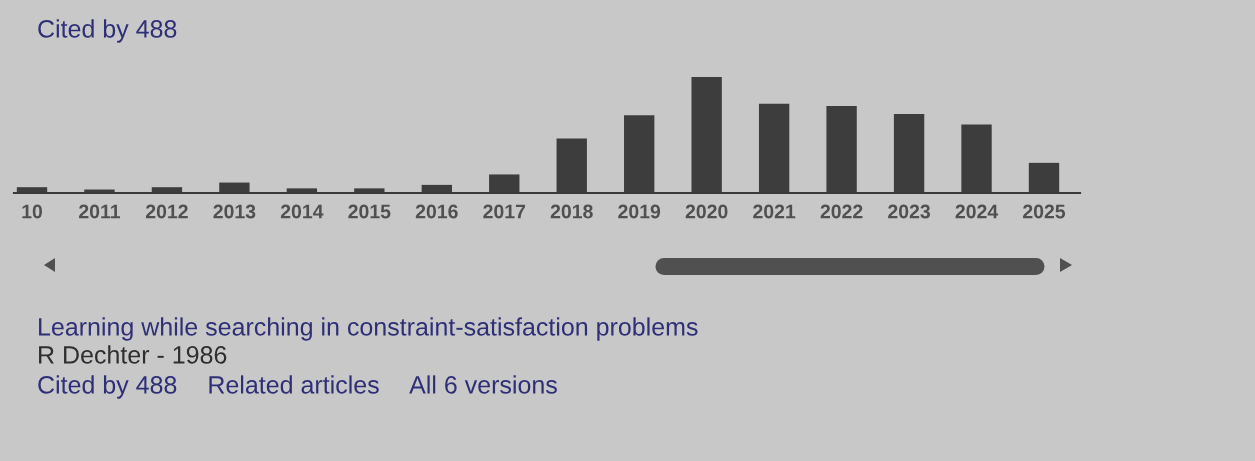 Image resolution: width=1255 pixels, height=461 pixels. Describe the element at coordinates (302, 211) in the screenshot. I see `x-tick-label: 2014` at that location.